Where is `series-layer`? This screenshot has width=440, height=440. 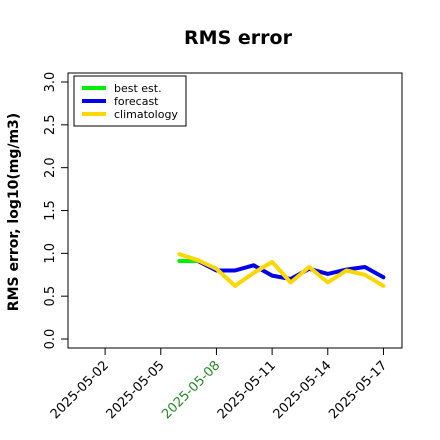 series-layer is located at coordinates (281, 270).